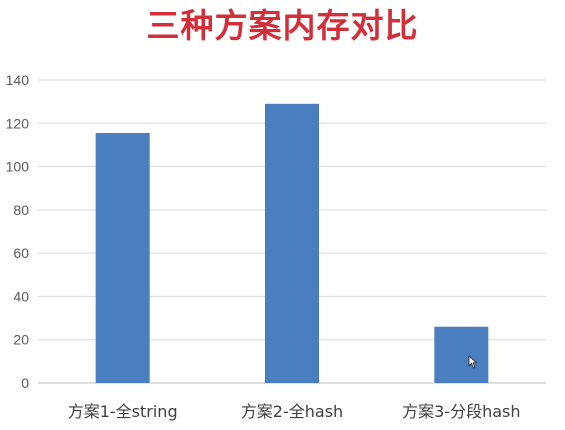 Image resolution: width=565 pixels, height=430 pixels. What do you see at coordinates (25, 383) in the screenshot?
I see `y-tick-label: 0` at bounding box center [25, 383].